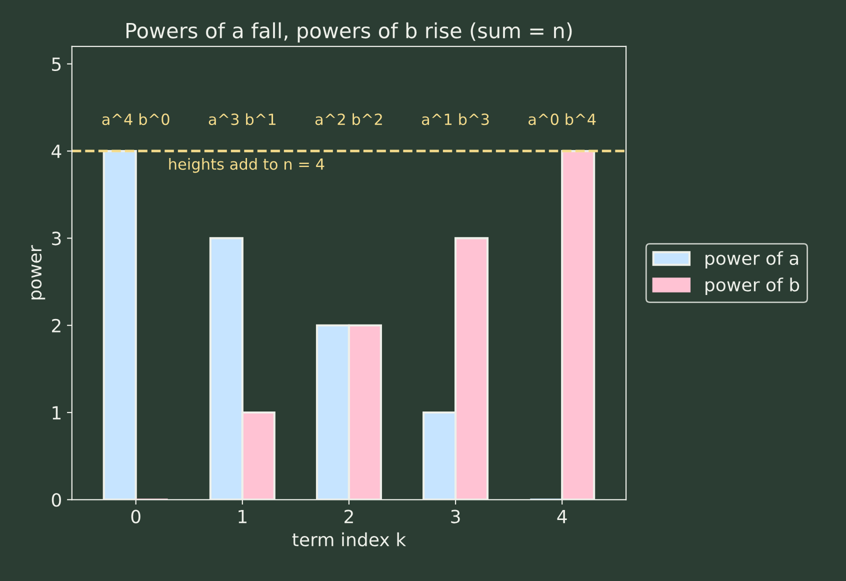 The width and height of the screenshot is (846, 581). Describe the element at coordinates (56, 239) in the screenshot. I see `y-tick-label: 3` at that location.